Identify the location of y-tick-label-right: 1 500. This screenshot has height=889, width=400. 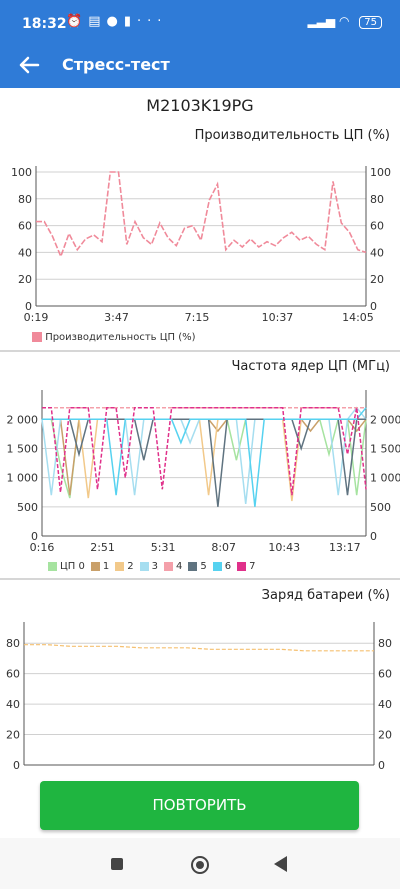
(385, 449).